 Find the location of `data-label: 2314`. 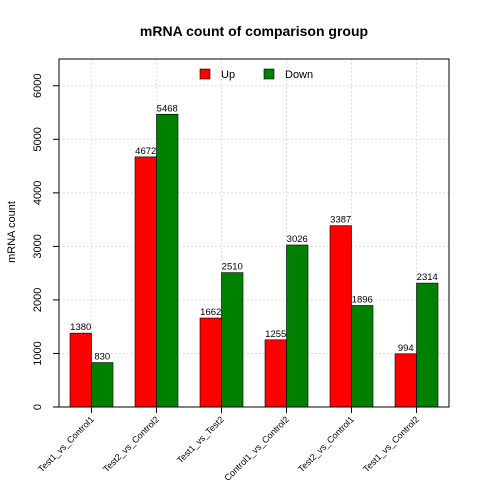

data-label: 2314 is located at coordinates (427, 277).